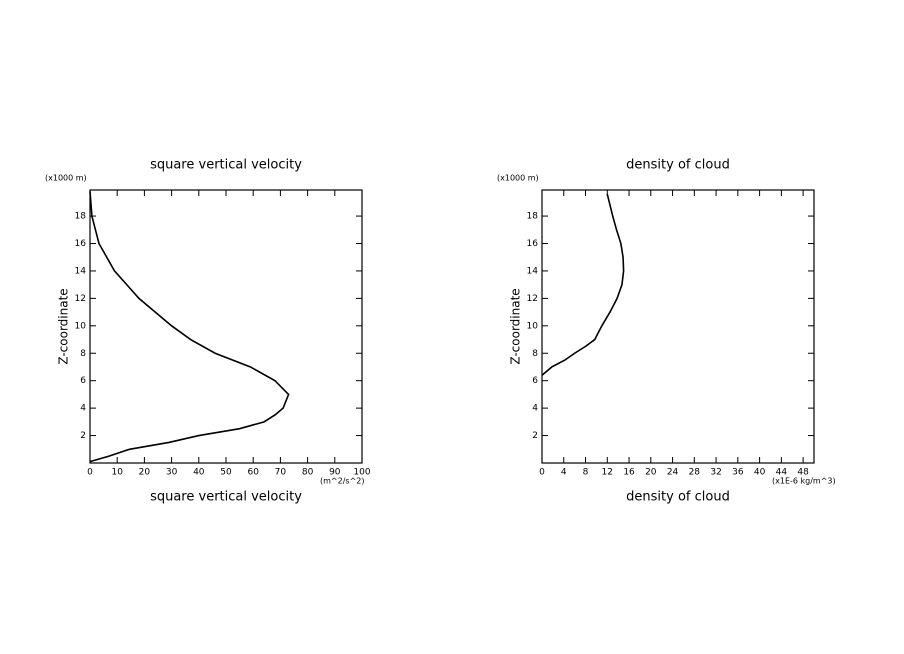  What do you see at coordinates (695, 473) in the screenshot?
I see `x-tick-label: 28` at bounding box center [695, 473].